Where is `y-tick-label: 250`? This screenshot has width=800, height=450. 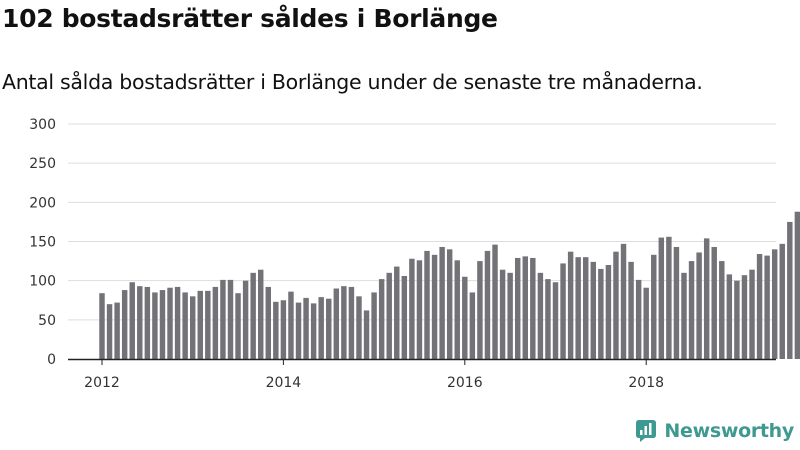
y-tick-label: 250 is located at coordinates (42, 164).